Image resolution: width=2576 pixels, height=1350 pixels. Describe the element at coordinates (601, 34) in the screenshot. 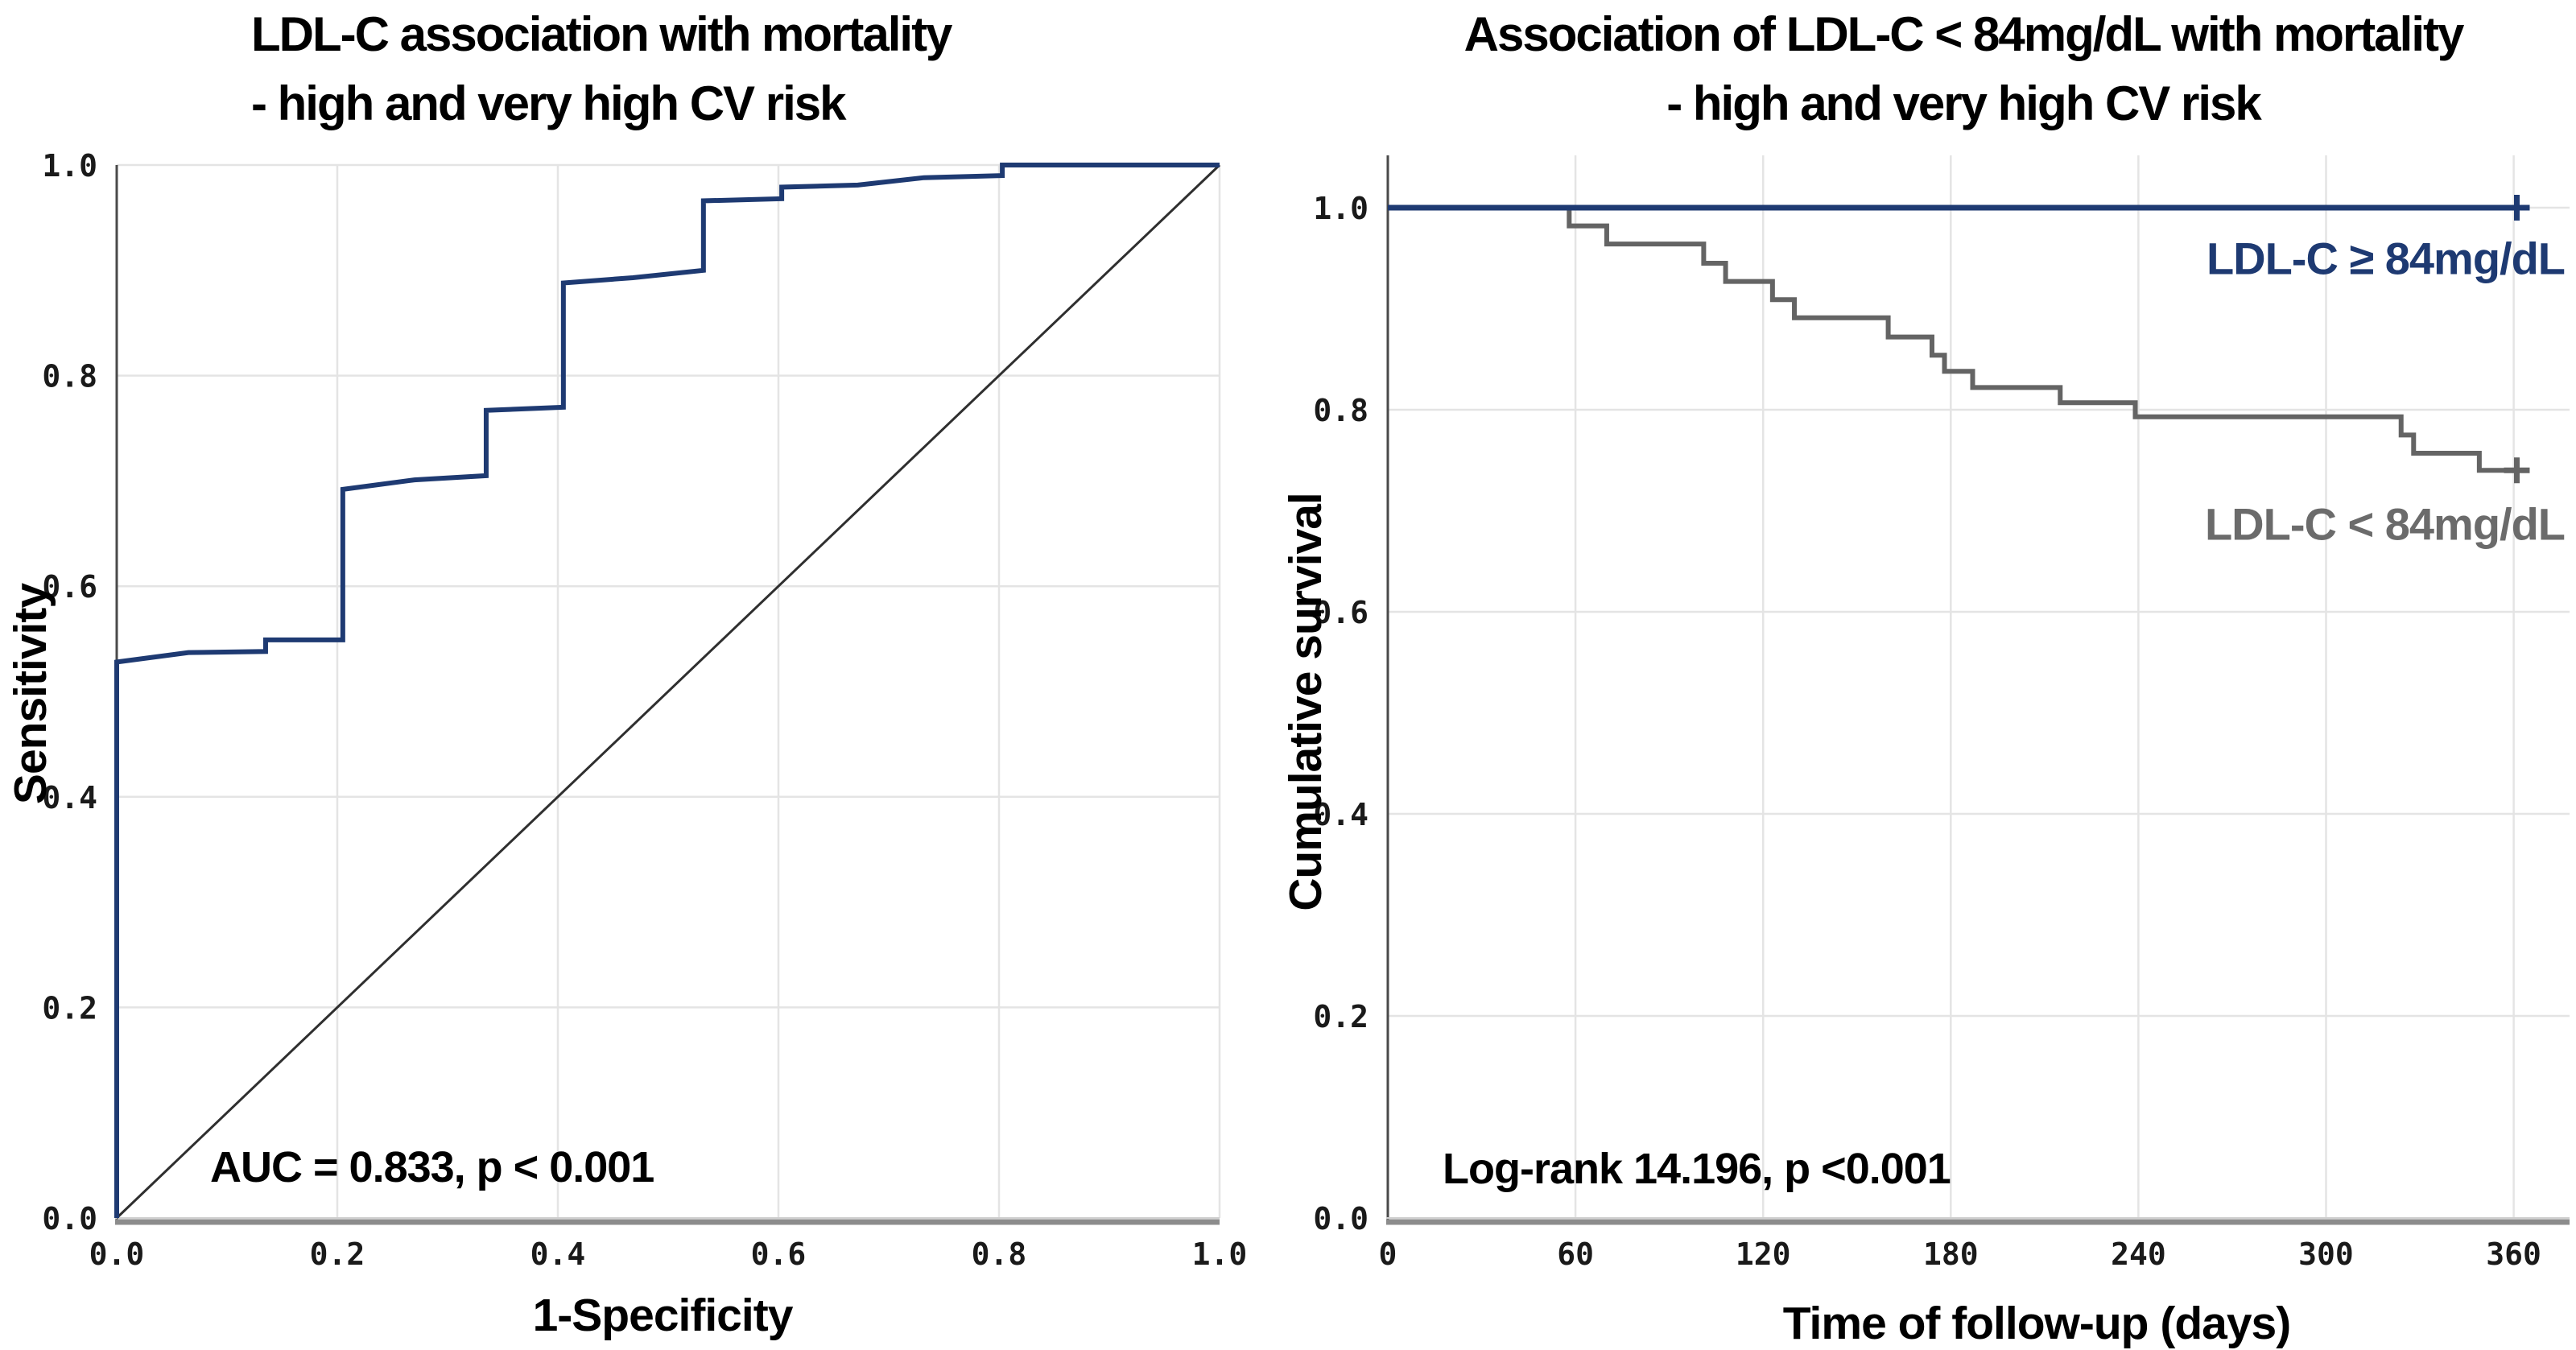

I see `roc-title-line-1: LDL-C association with mortality` at that location.